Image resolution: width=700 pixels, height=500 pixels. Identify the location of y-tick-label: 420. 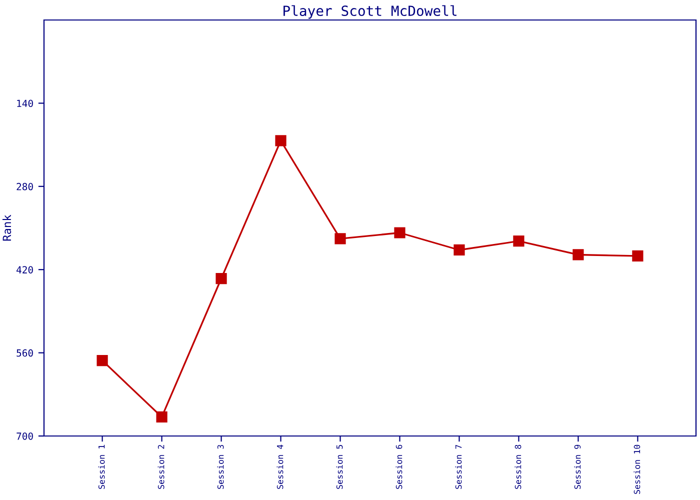
(24, 270).